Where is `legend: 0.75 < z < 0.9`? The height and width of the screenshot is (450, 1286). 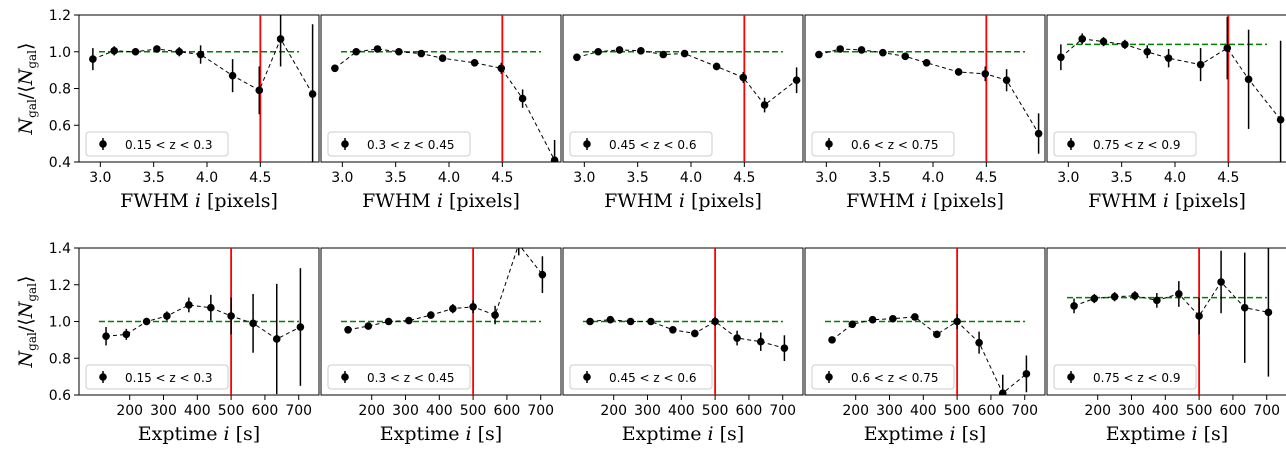 legend: 0.75 < z < 0.9 is located at coordinates (1125, 144).